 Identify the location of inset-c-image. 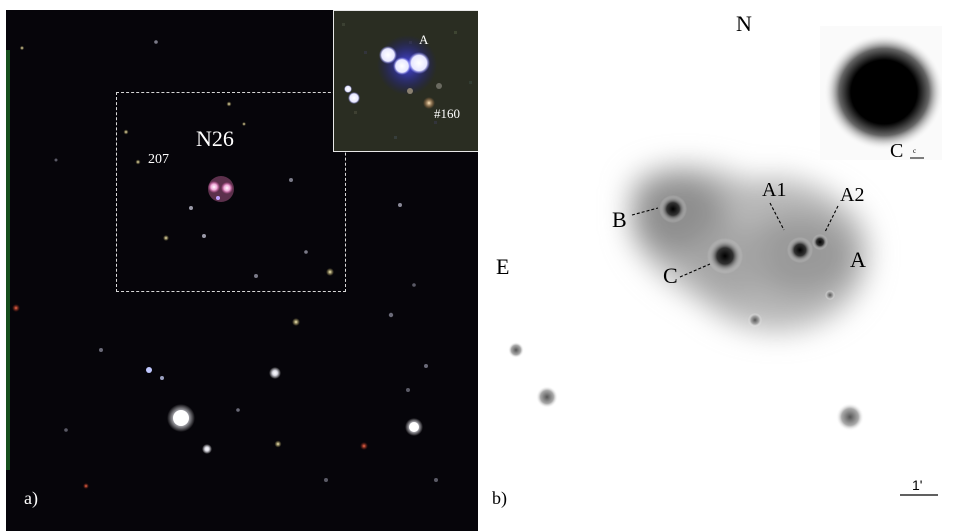
(881, 93).